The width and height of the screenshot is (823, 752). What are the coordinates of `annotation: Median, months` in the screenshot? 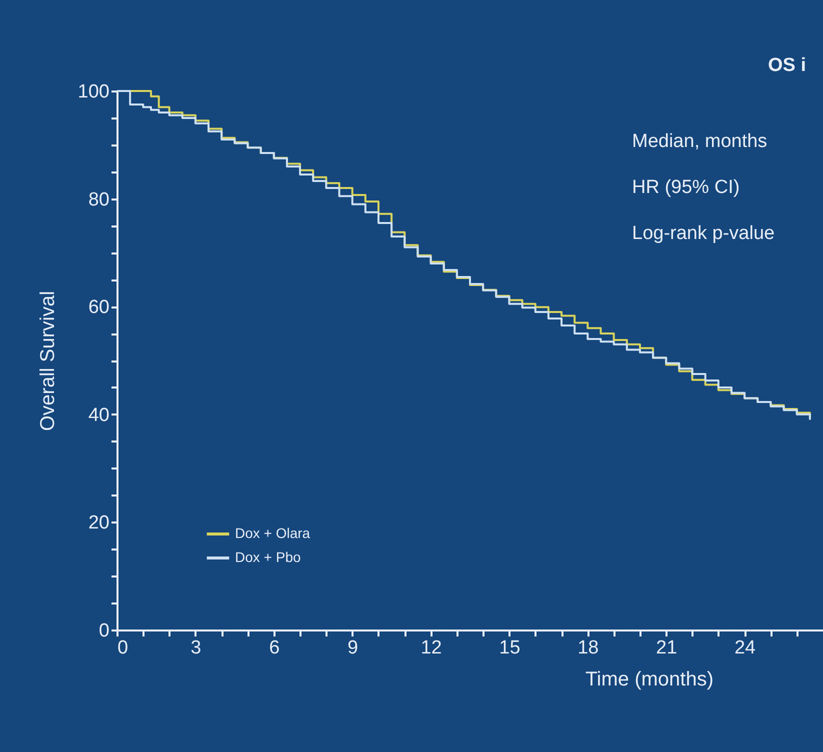 It's located at (700, 141).